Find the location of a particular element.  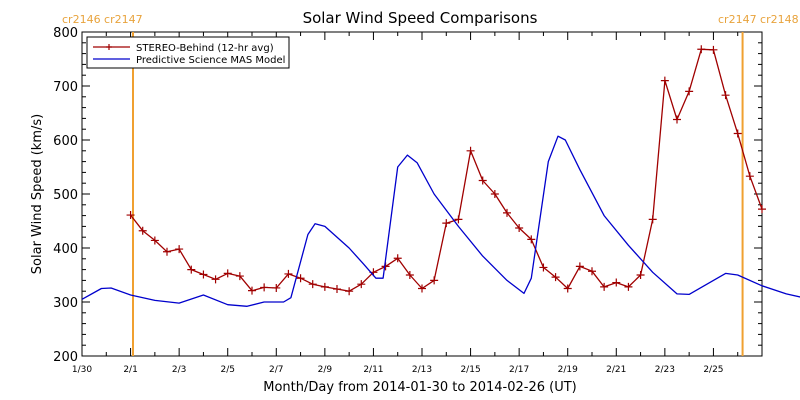

x-tick-label: 2/19 is located at coordinates (568, 370).